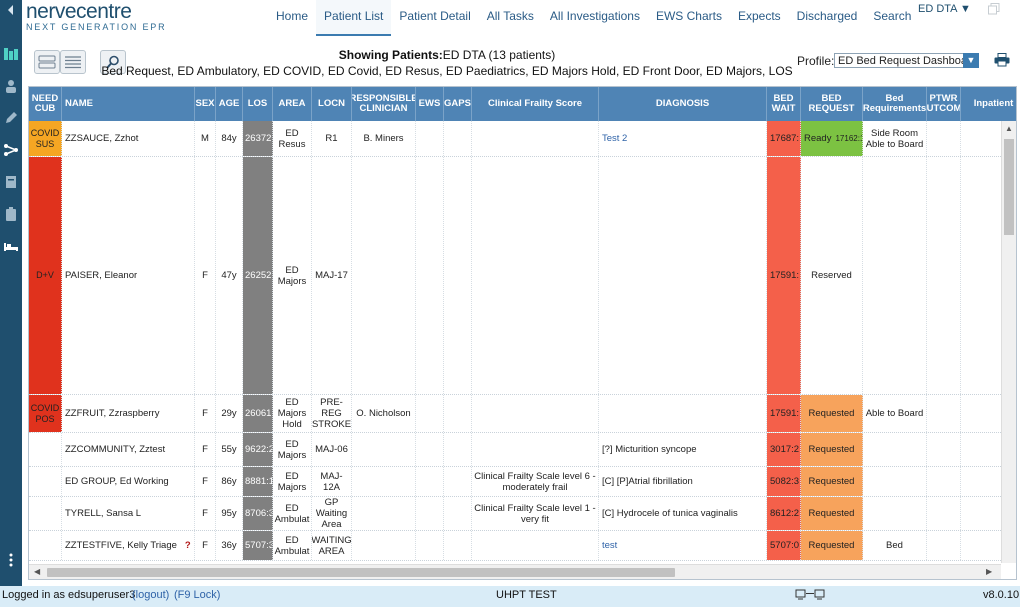  What do you see at coordinates (128, 481) in the screenshot?
I see `cell-name: ED GROUP, Ed Working` at bounding box center [128, 481].